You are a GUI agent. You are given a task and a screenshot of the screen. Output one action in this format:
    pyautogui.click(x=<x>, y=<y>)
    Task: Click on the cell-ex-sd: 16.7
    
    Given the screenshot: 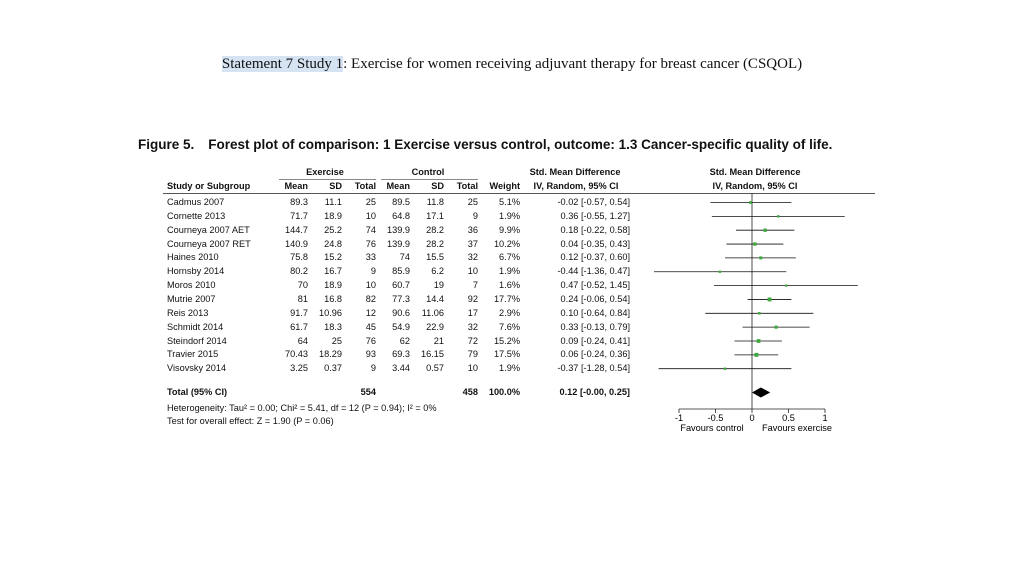 What is the action you would take?
    pyautogui.click(x=333, y=271)
    